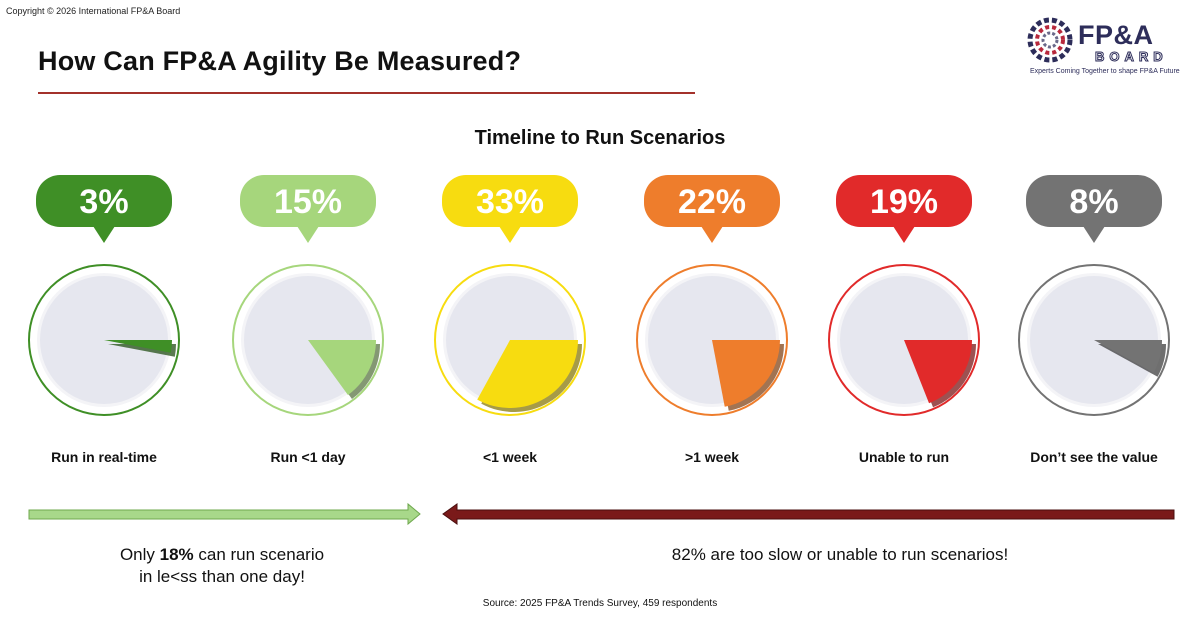  What do you see at coordinates (904, 320) in the screenshot?
I see `gauge-5: 19% Unable to run` at bounding box center [904, 320].